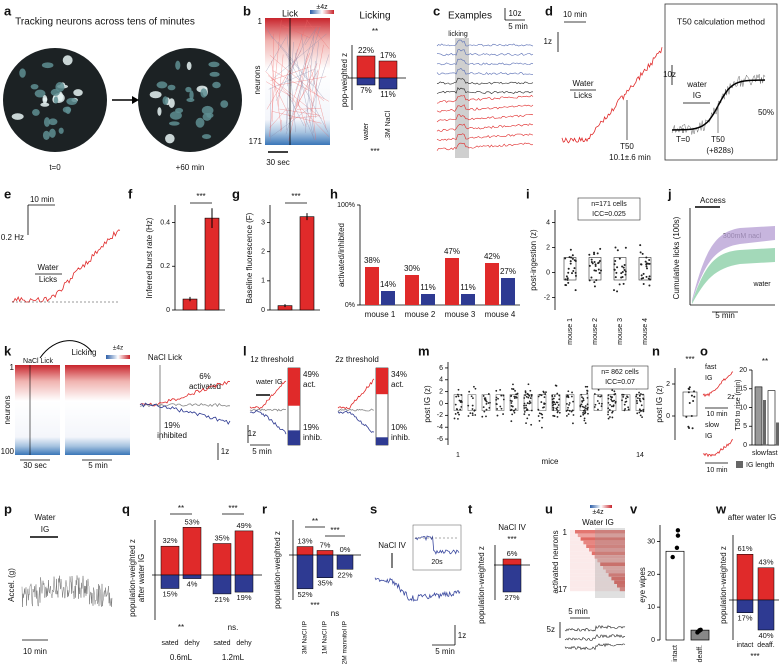 The image size is (779, 672). I want to click on label: 20s, so click(437, 562).